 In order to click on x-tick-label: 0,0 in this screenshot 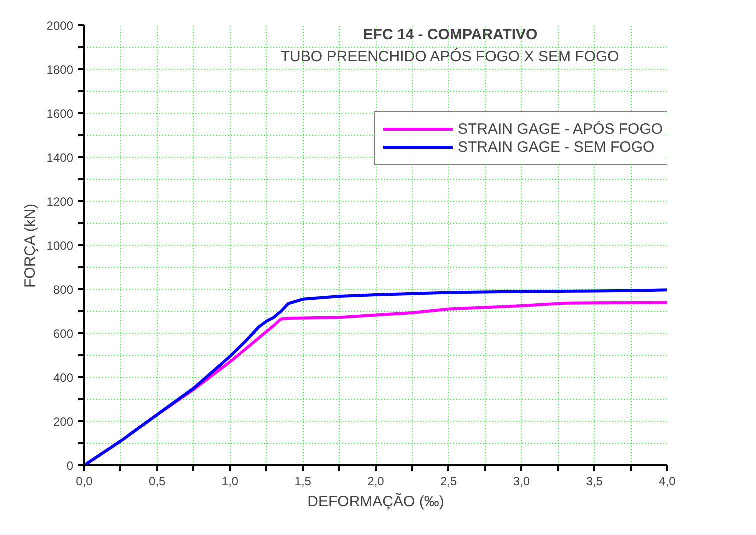, I will do `click(85, 481)`.